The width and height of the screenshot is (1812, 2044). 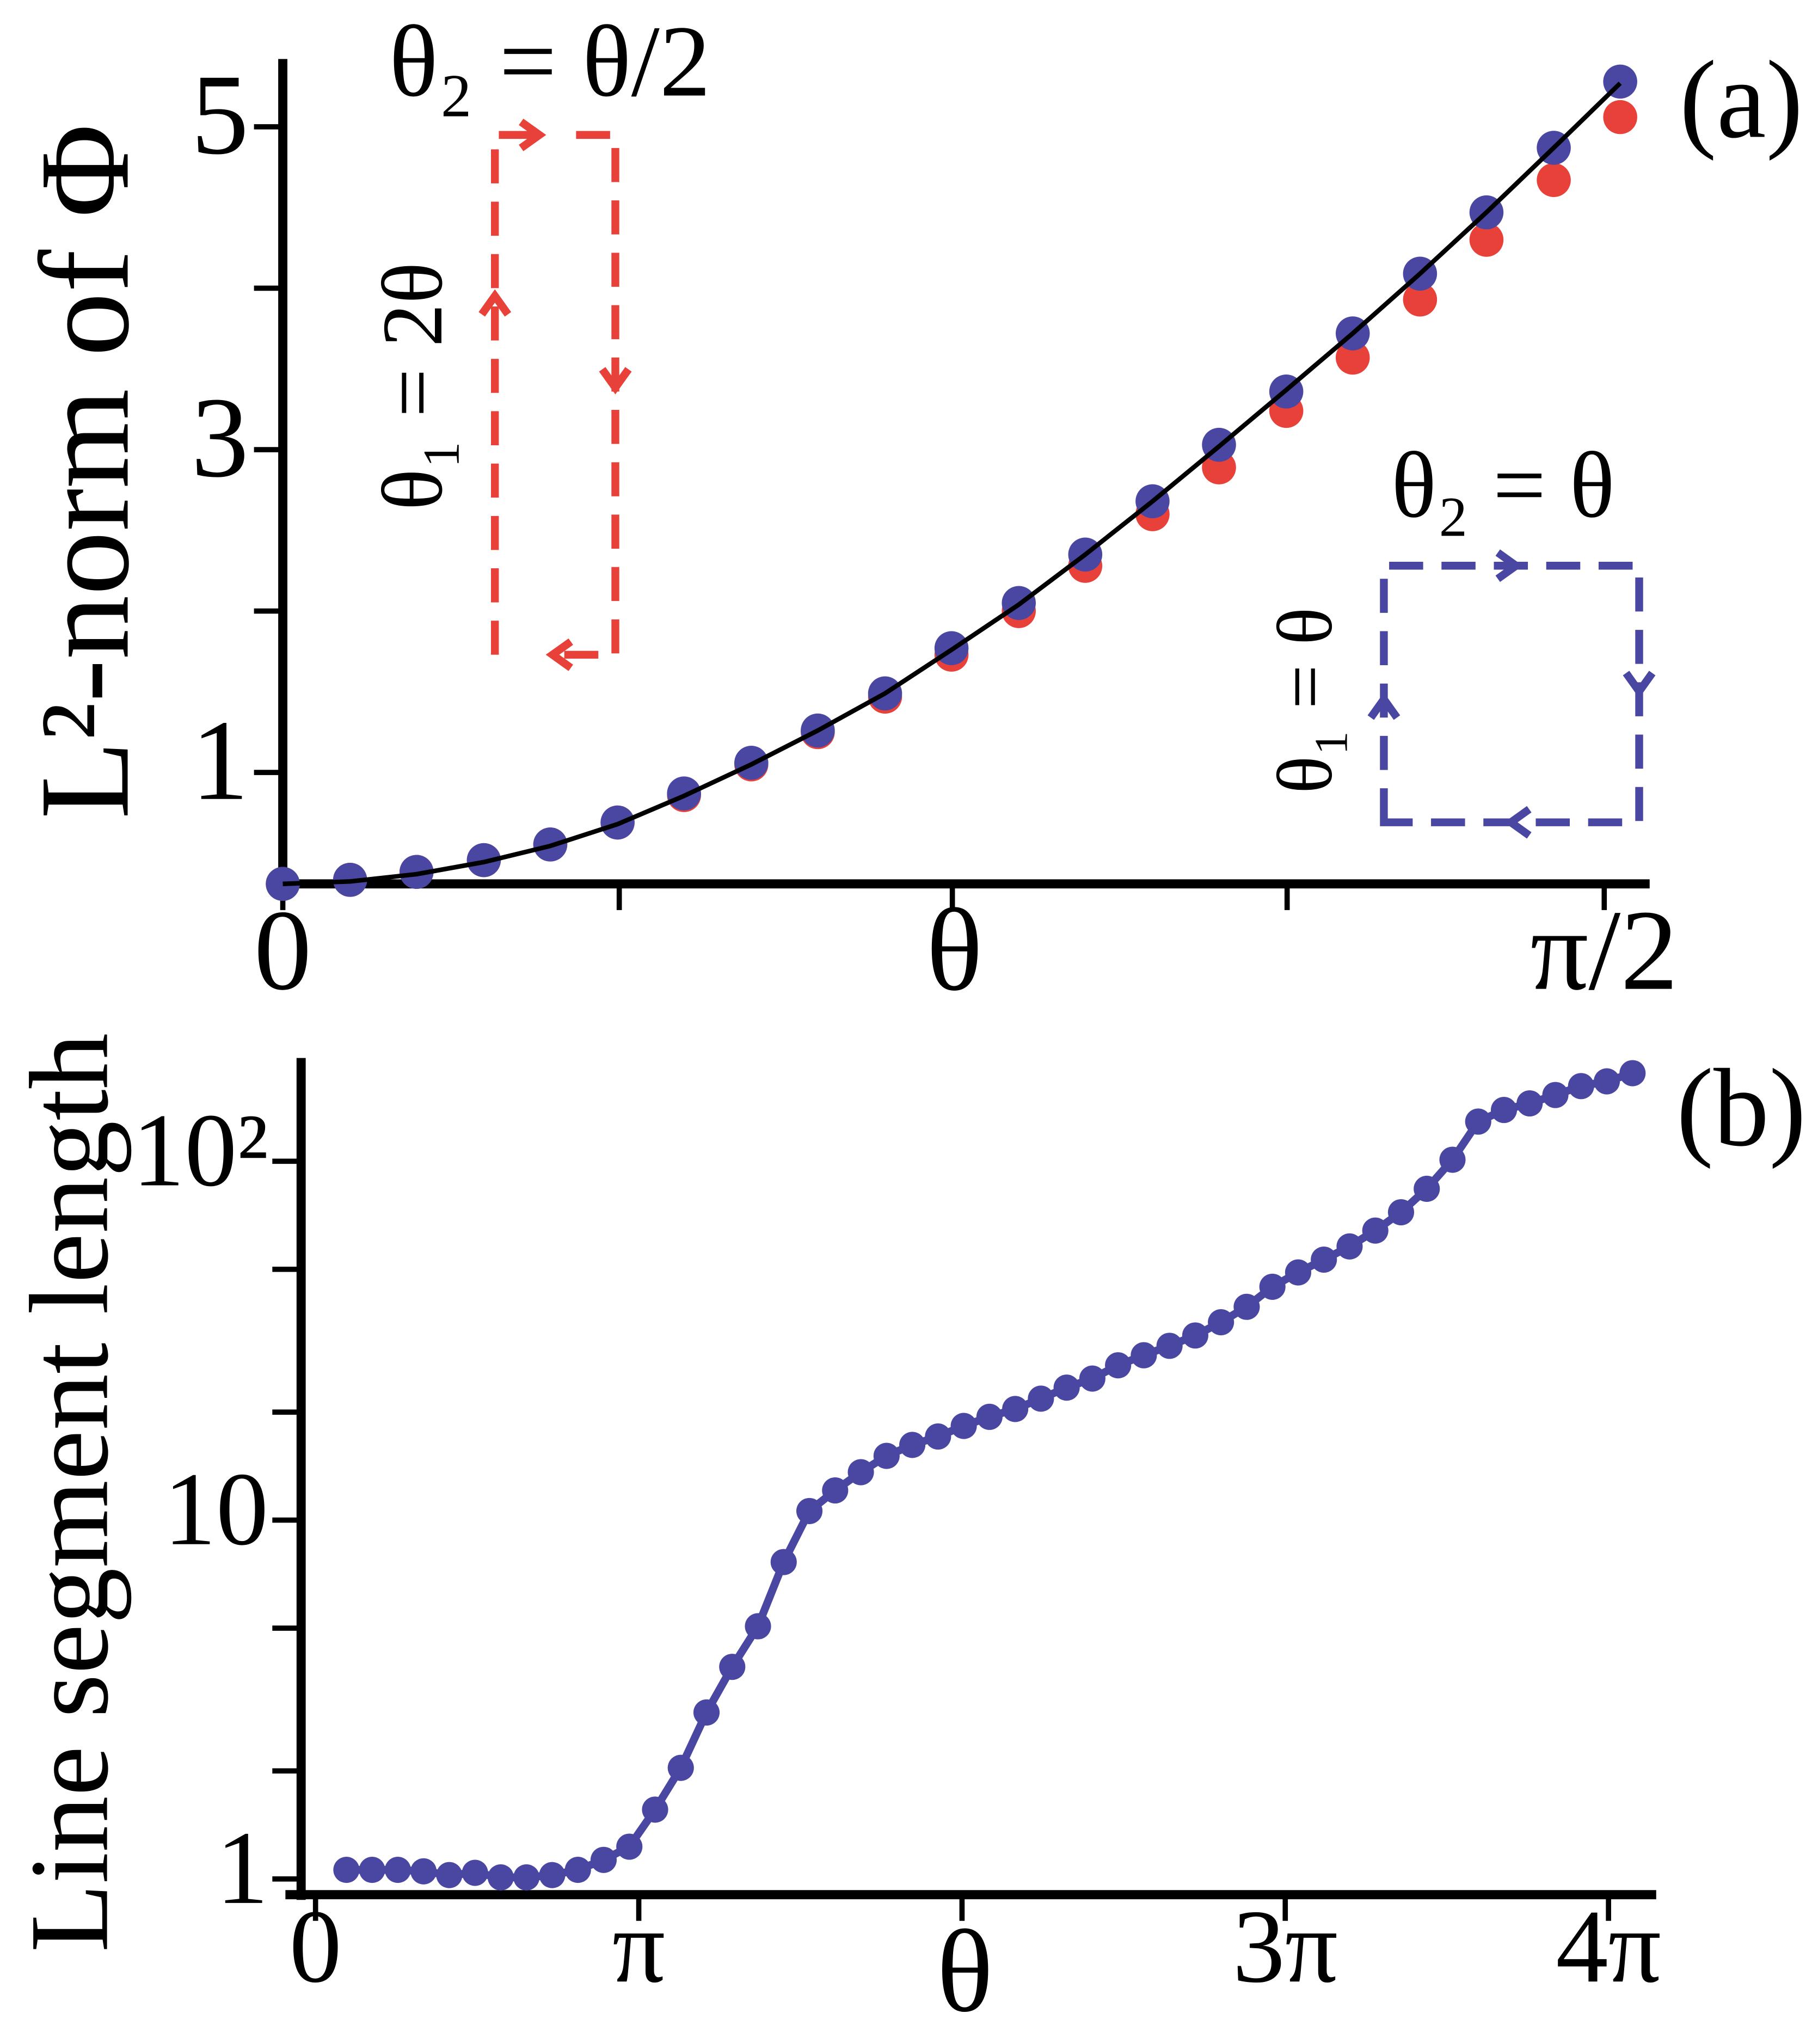 I want to click on panel-label: (b), so click(x=1741, y=1108).